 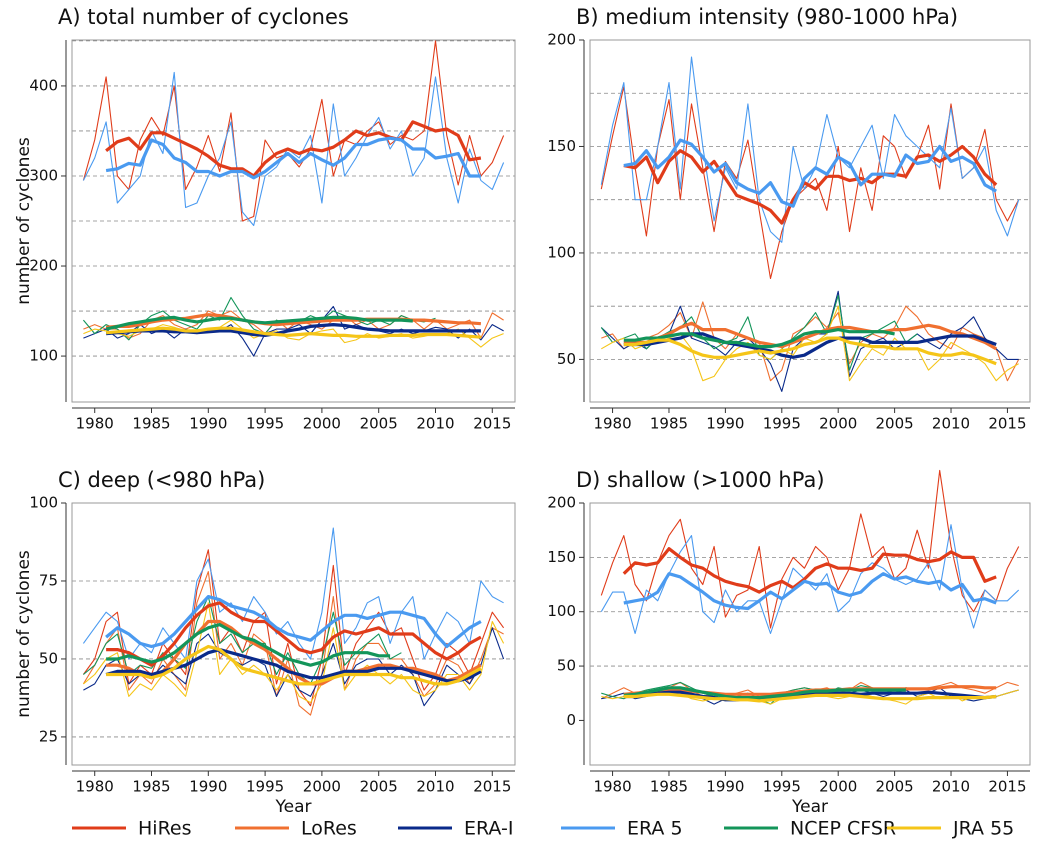 I want to click on legend-label: ERA 5, so click(x=655, y=829).